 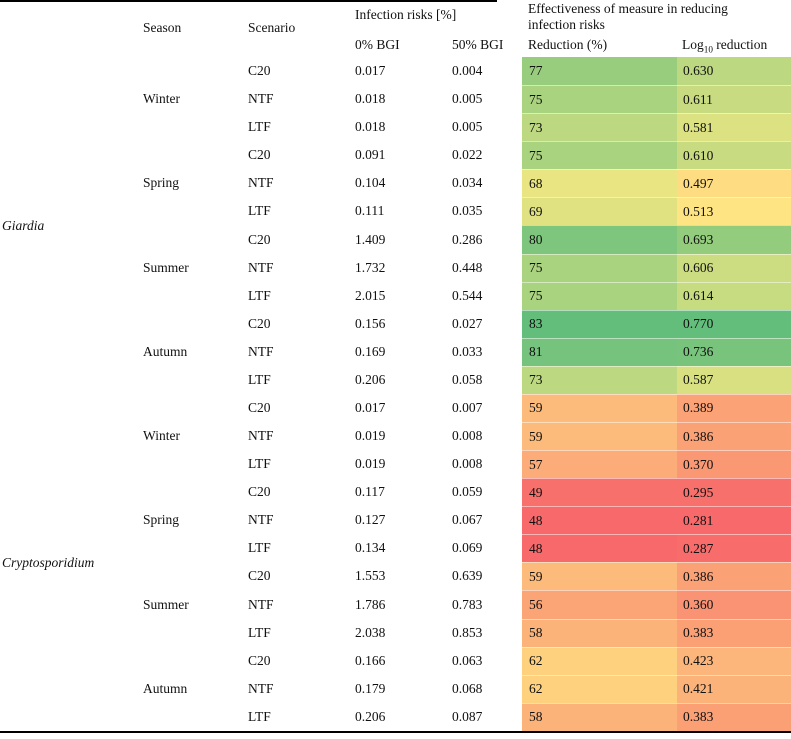 What do you see at coordinates (478, 44) in the screenshot?
I see `bgi-50-column-header: 50% BGI` at bounding box center [478, 44].